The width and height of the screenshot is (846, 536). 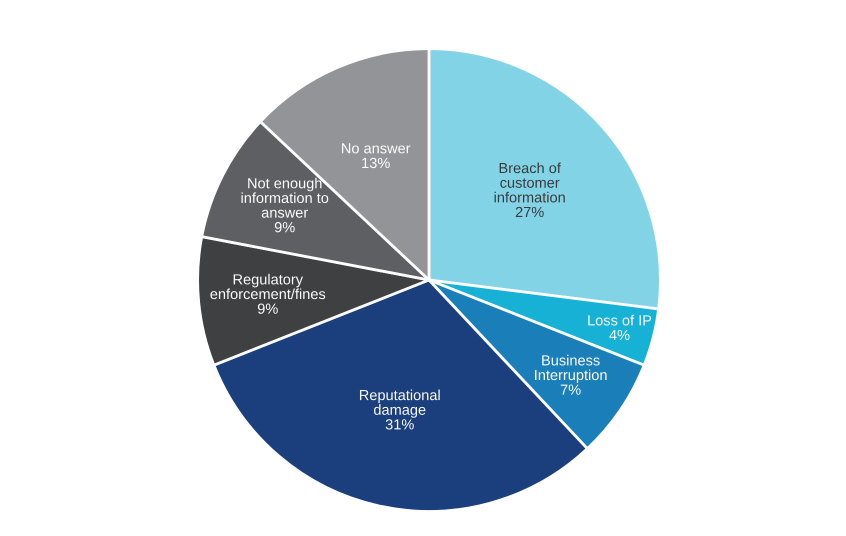 I want to click on data-label: 13%, so click(x=376, y=163).